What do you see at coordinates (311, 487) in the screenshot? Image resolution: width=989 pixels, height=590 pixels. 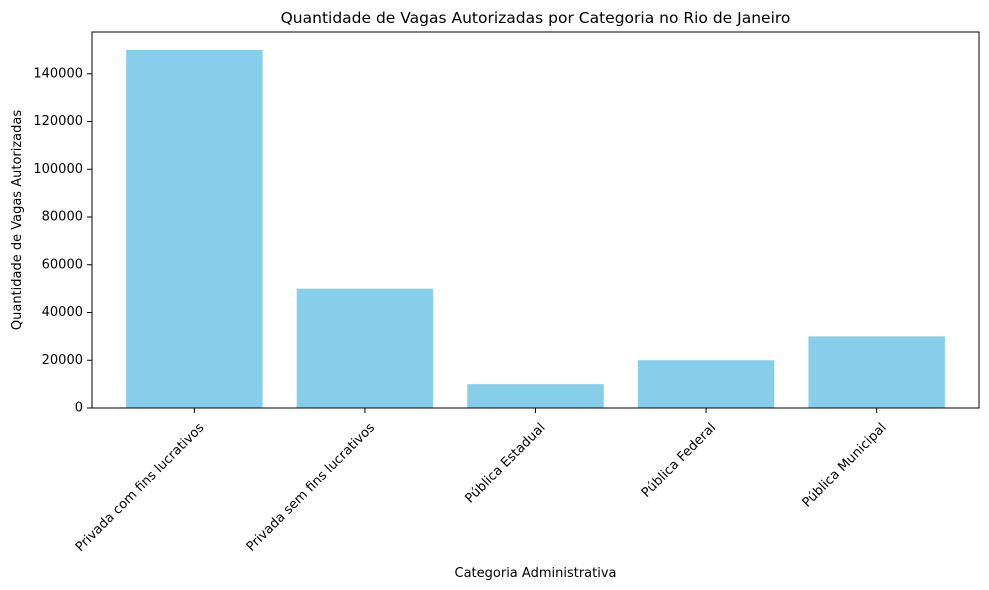 I see `x-tick-label: Privada sem fins lucrativos` at bounding box center [311, 487].